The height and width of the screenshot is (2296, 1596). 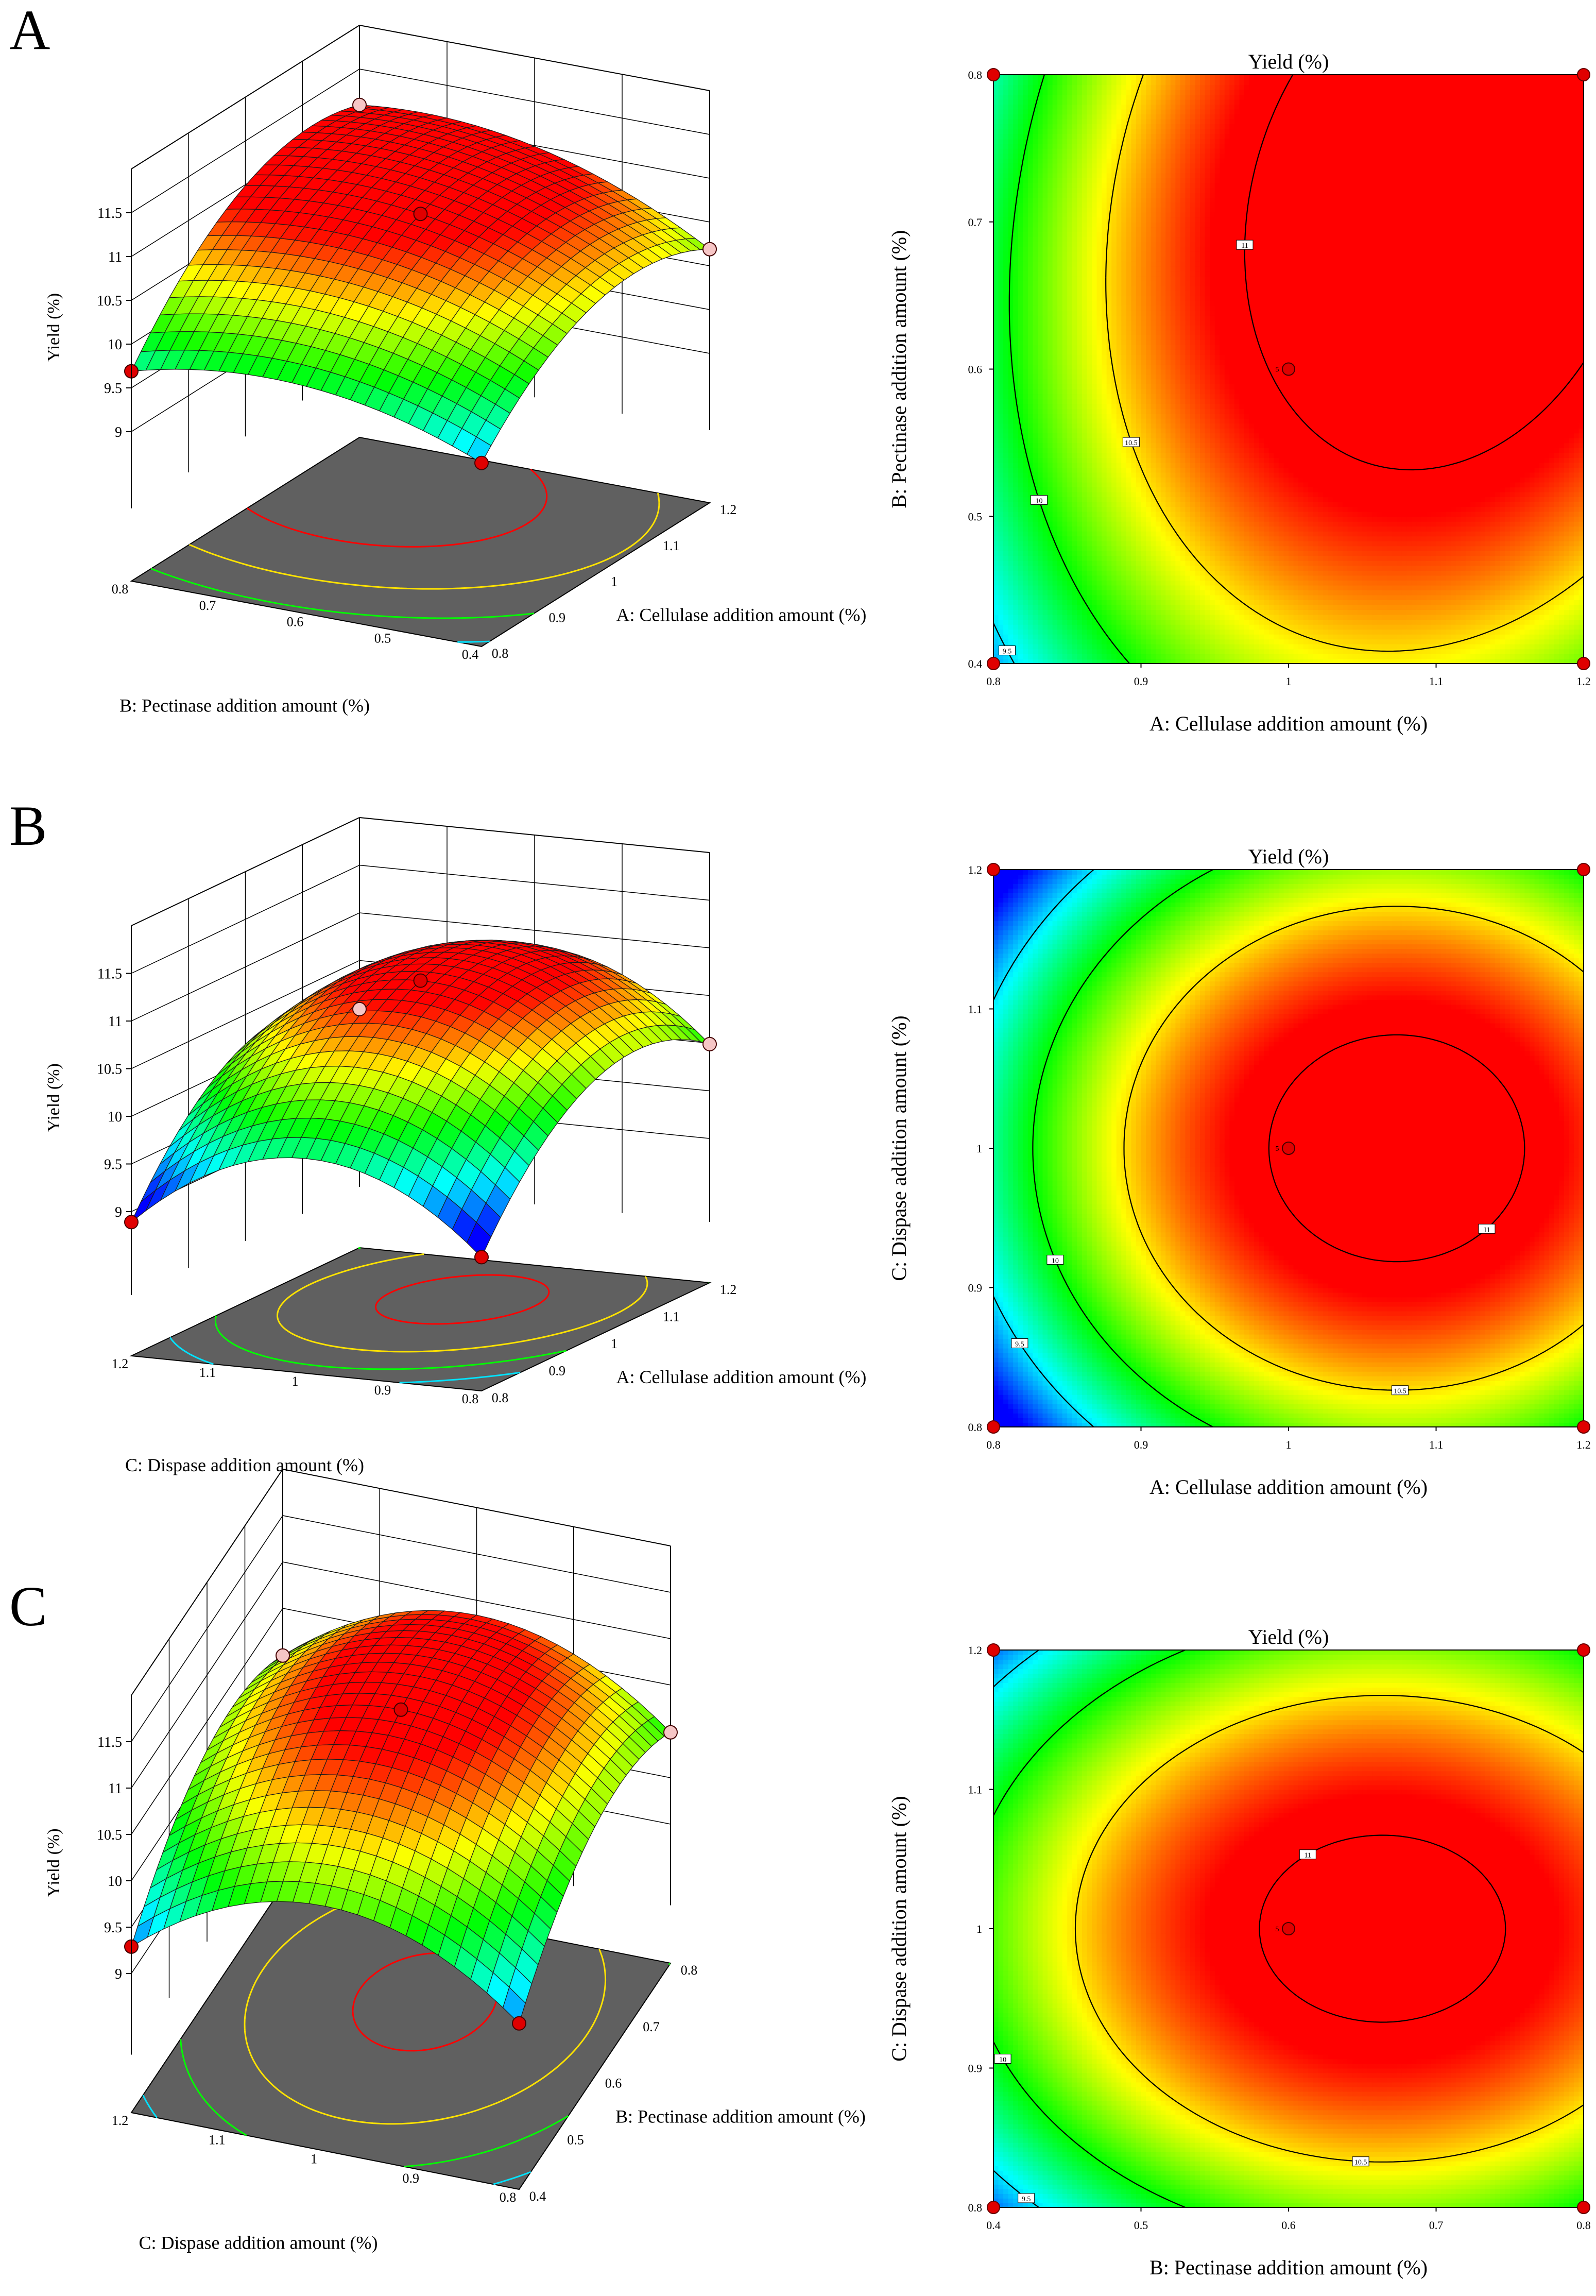 I want to click on surface-mesh, so click(x=420, y=284).